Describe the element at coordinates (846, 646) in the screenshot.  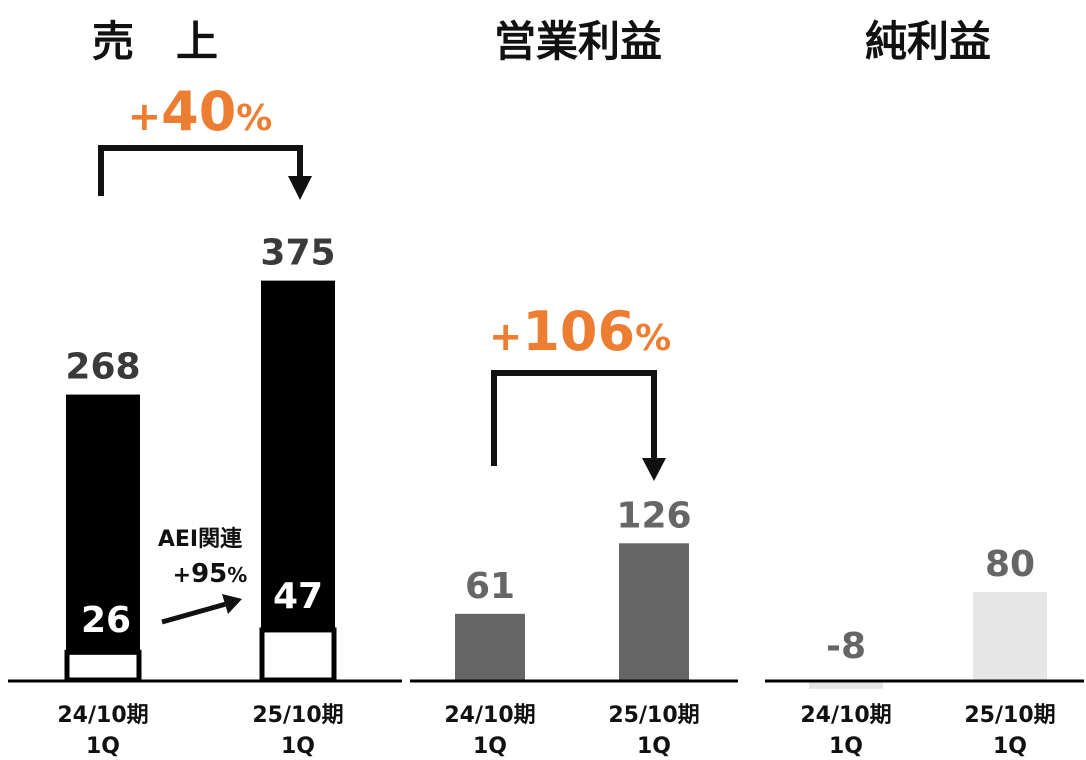
I see `bar-value-label: -8` at that location.